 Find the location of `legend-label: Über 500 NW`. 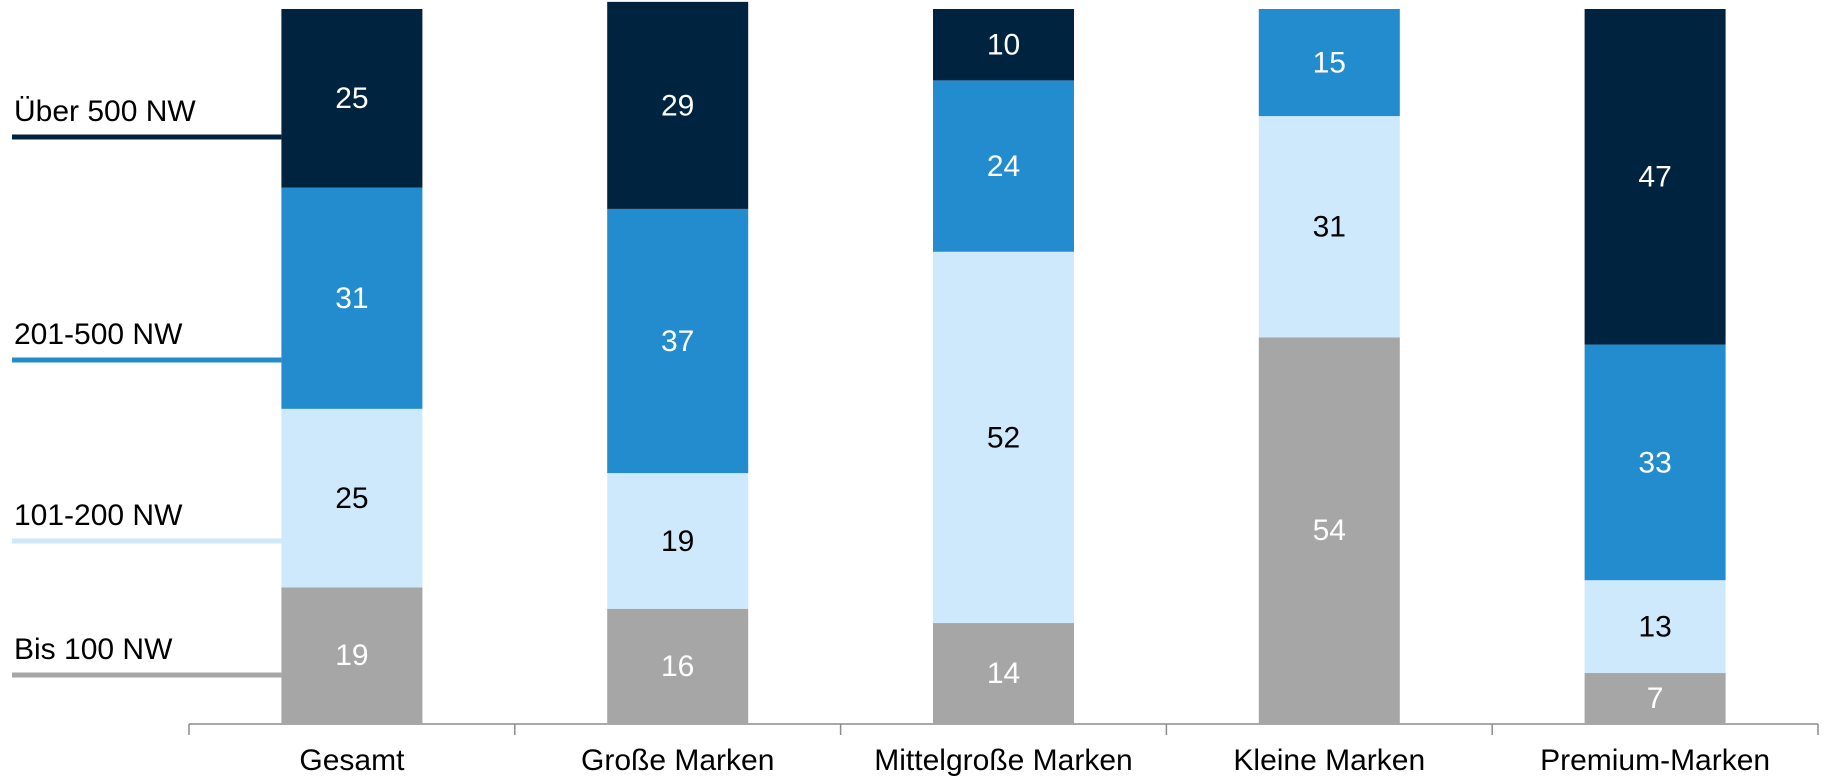

legend-label: Über 500 NW is located at coordinates (105, 111).